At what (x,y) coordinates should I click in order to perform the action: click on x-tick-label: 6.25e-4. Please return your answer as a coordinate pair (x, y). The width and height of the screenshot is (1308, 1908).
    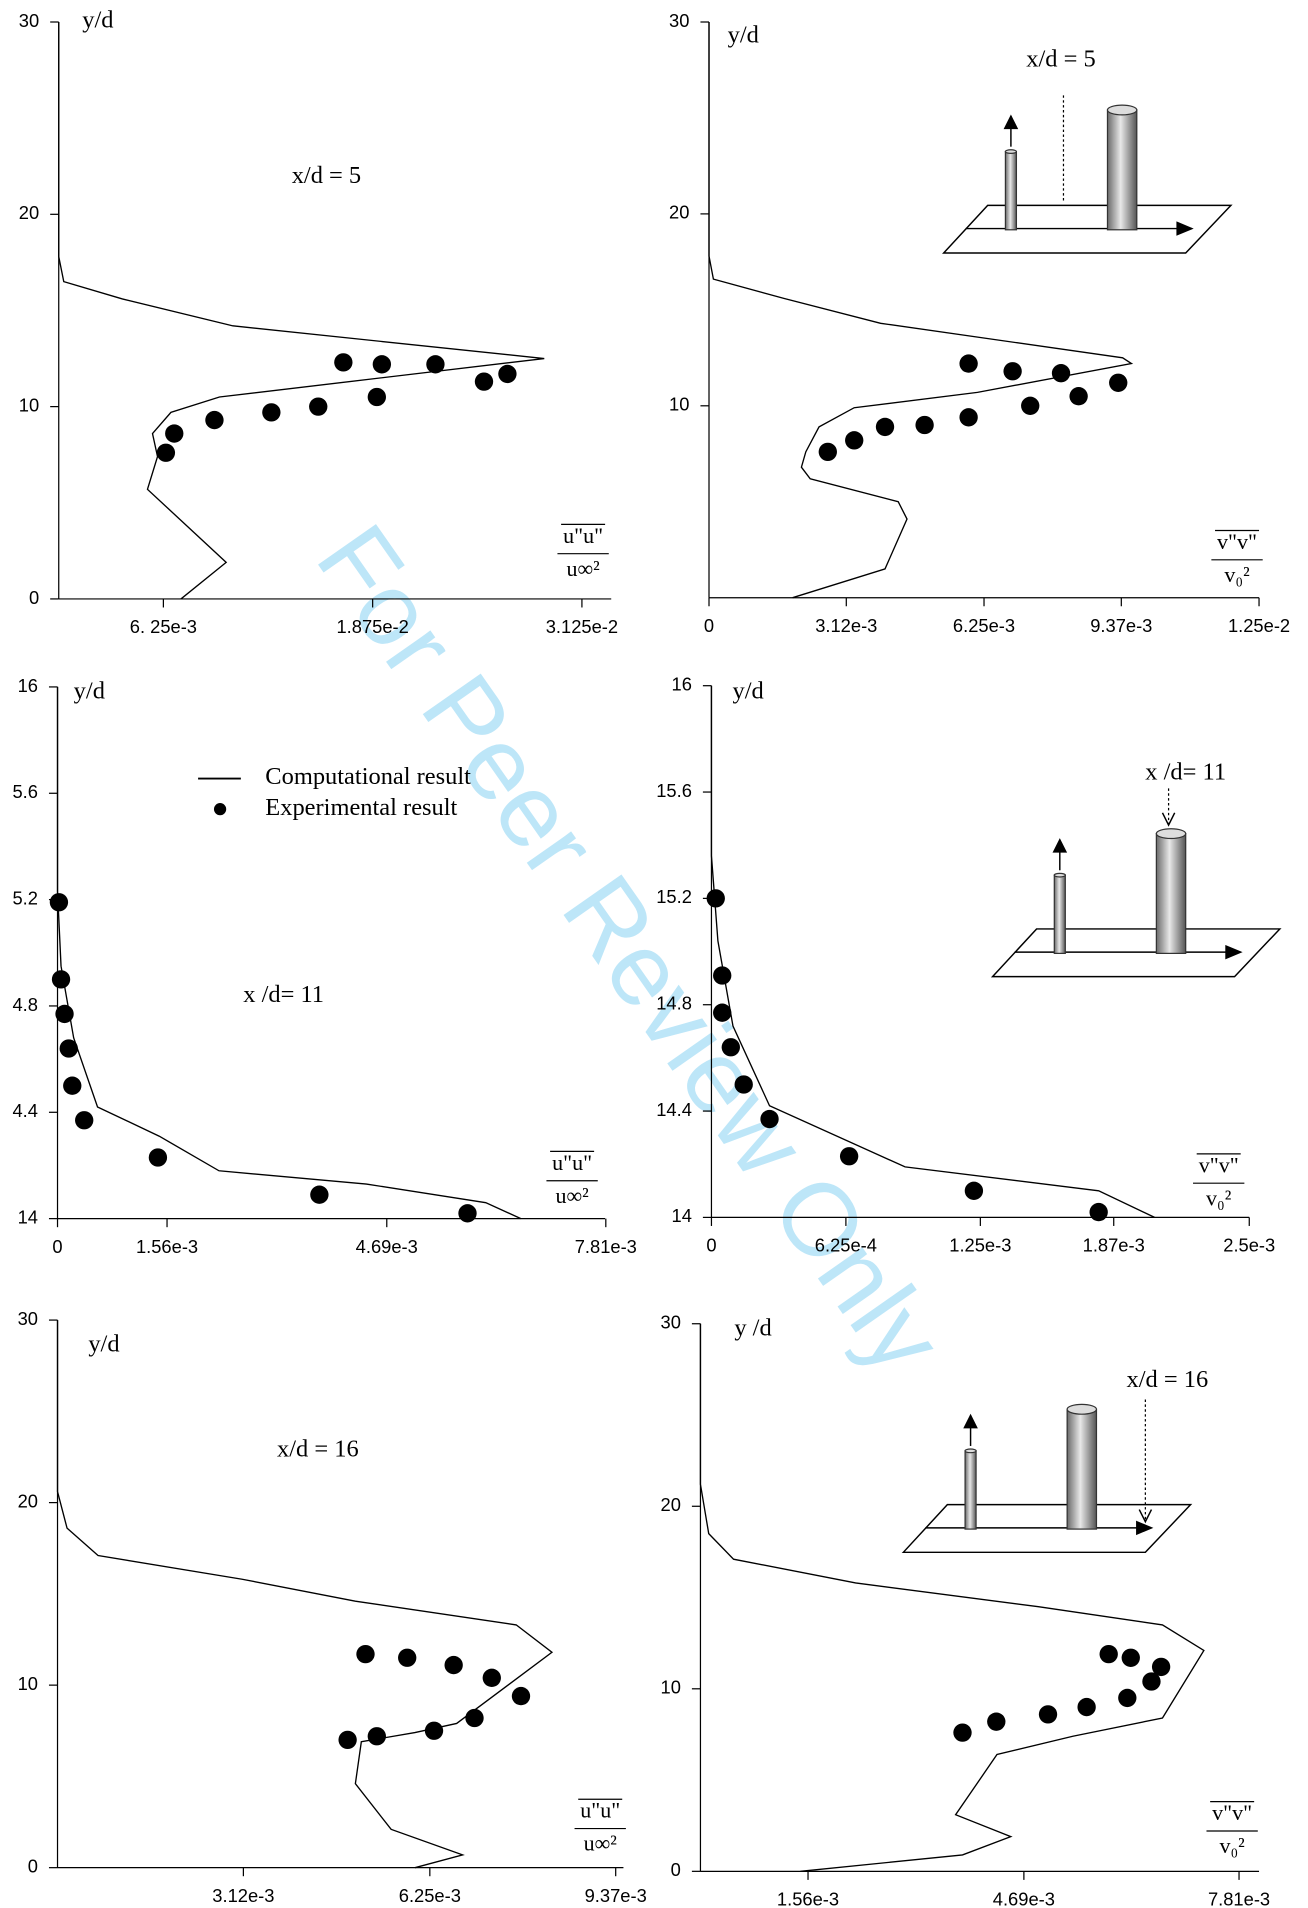
    Looking at the image, I should click on (846, 1245).